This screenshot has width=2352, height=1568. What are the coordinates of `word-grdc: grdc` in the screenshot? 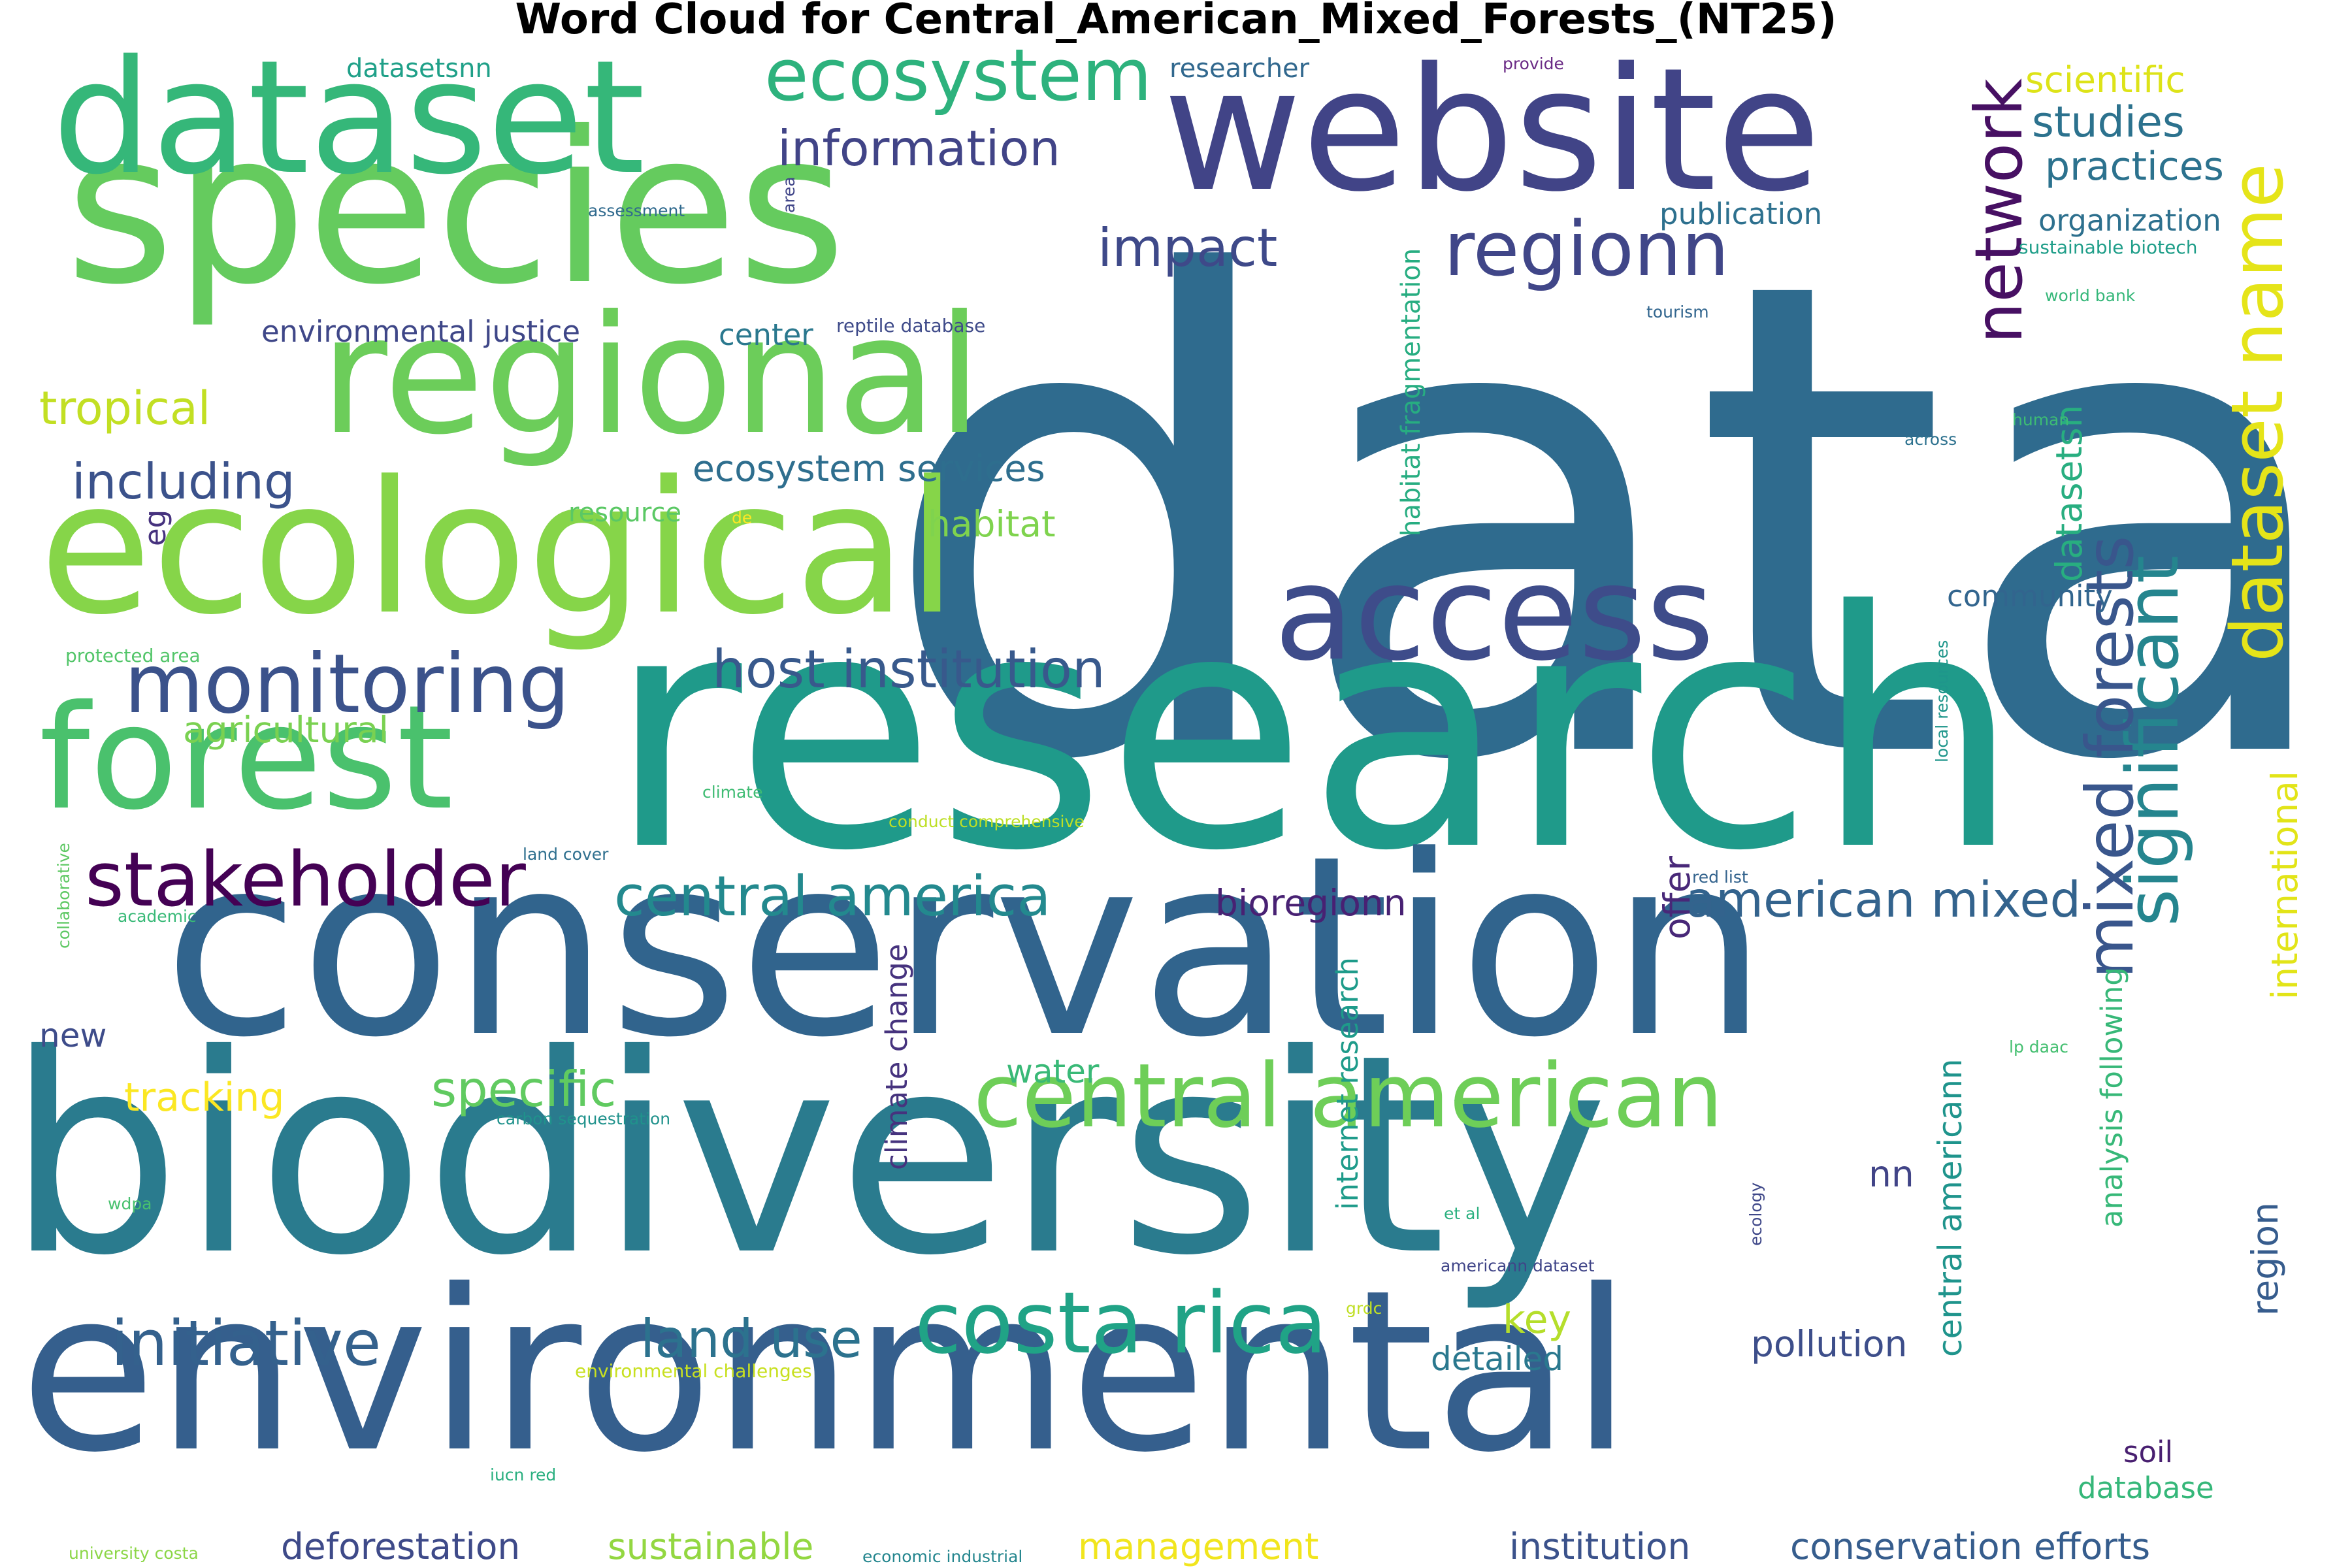 It's located at (1364, 1308).